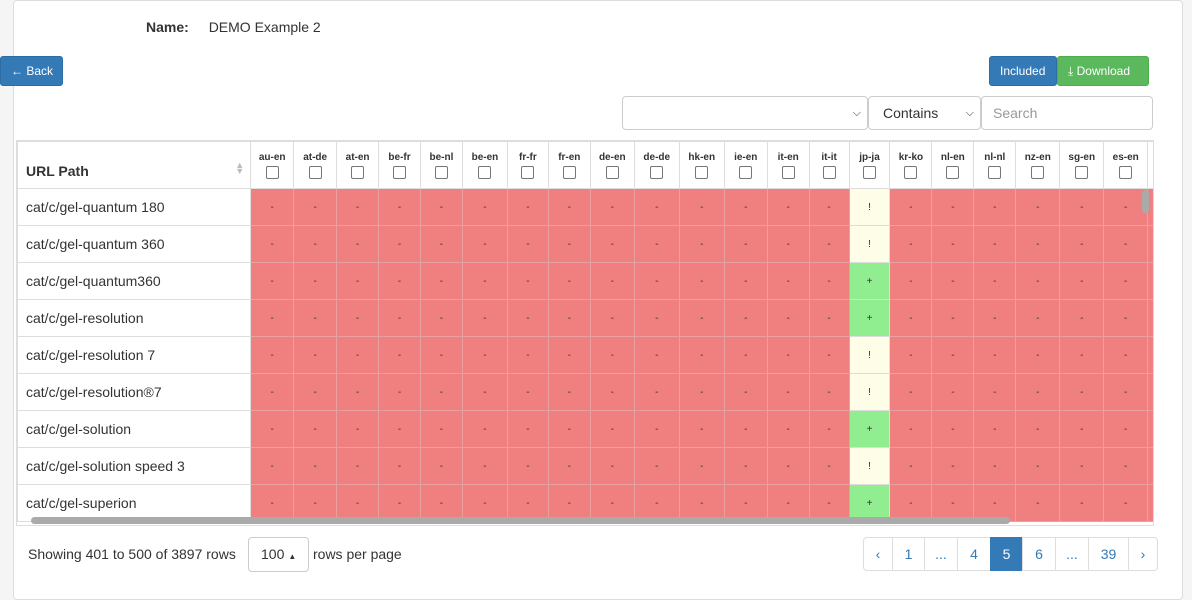 This screenshot has width=1192, height=600. I want to click on page-button: 1, so click(908, 554).